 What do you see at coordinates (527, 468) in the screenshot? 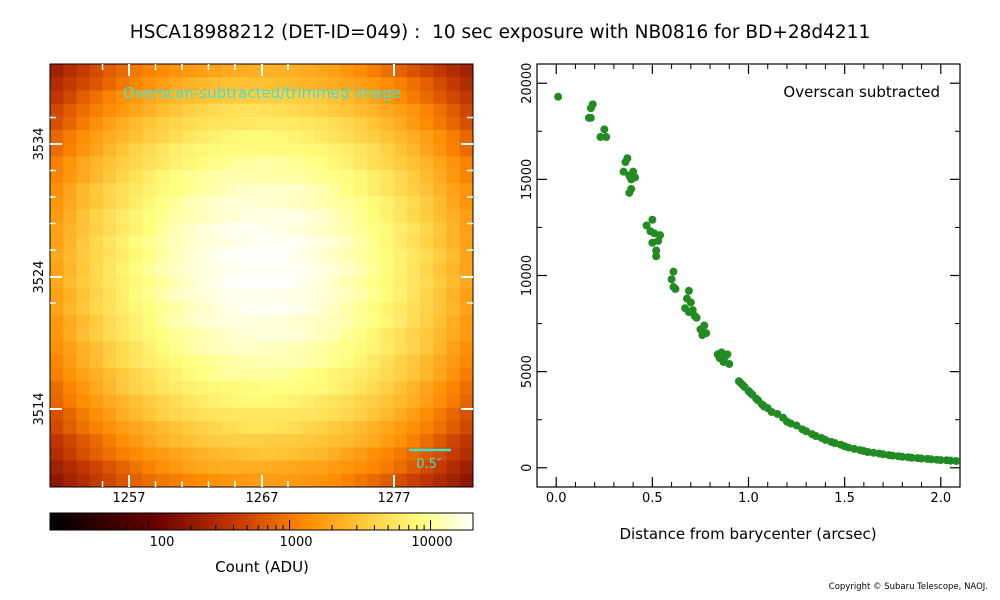
I see `y-tick-label: 0` at bounding box center [527, 468].